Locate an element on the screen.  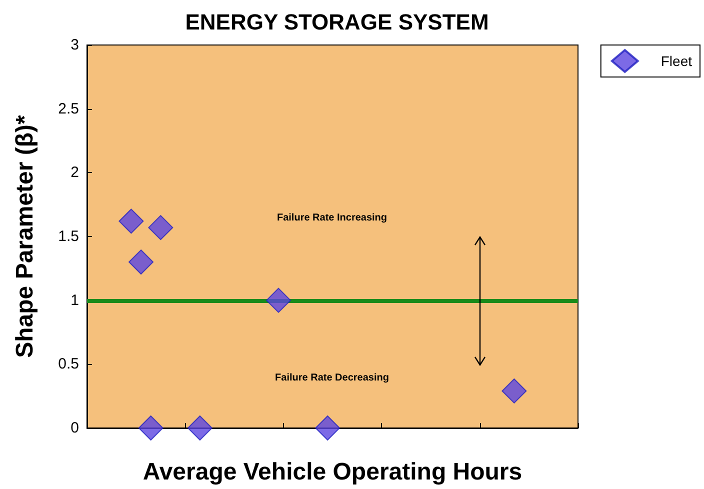
y-tick-label: 0.5 is located at coordinates (68, 364).